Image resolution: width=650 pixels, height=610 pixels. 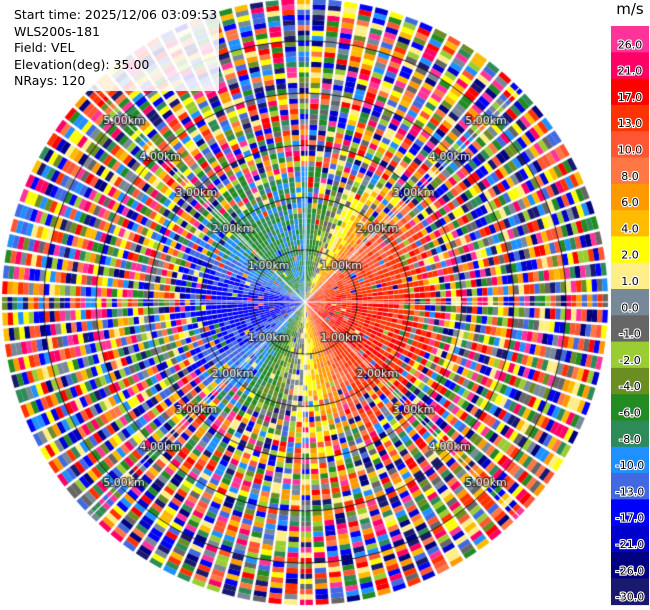 What do you see at coordinates (116, 14) in the screenshot?
I see `start-time-text: Start time: 2025/12/06 03:09:53` at bounding box center [116, 14].